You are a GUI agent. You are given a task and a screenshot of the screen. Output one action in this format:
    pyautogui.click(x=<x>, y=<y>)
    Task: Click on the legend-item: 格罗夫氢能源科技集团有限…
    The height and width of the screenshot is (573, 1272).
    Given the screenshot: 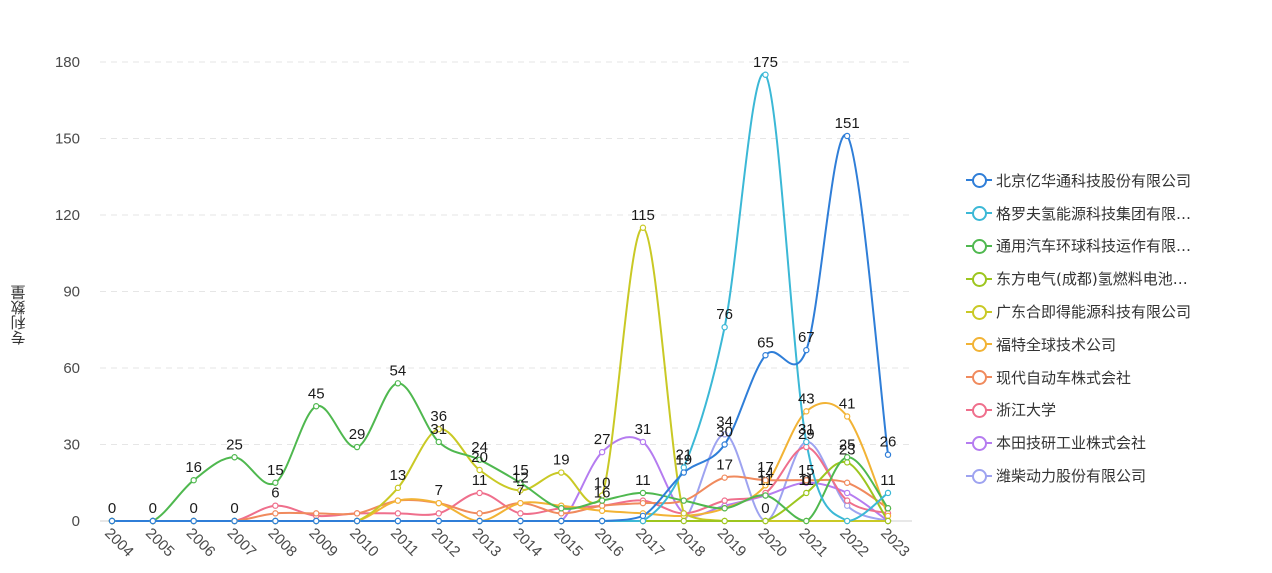 What is the action you would take?
    pyautogui.click(x=1078, y=213)
    